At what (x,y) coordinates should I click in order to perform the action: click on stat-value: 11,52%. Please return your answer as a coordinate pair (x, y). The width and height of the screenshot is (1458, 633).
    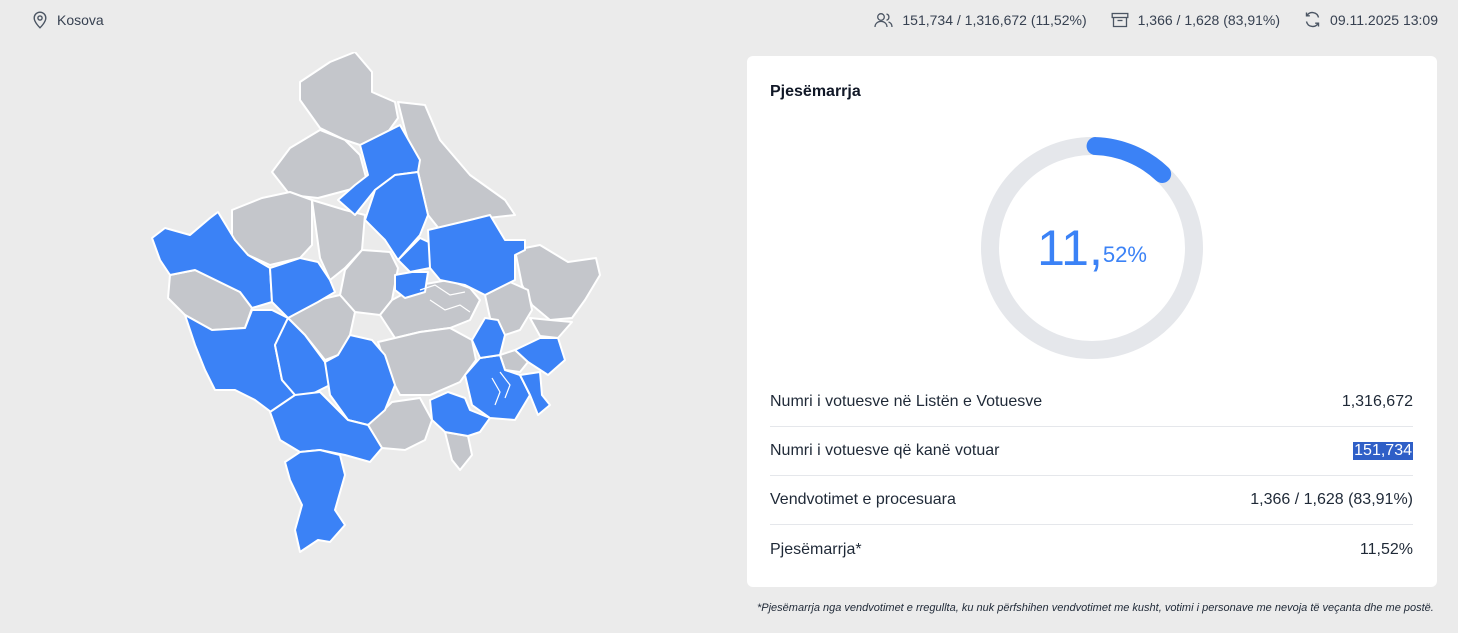
    Looking at the image, I should click on (1386, 549).